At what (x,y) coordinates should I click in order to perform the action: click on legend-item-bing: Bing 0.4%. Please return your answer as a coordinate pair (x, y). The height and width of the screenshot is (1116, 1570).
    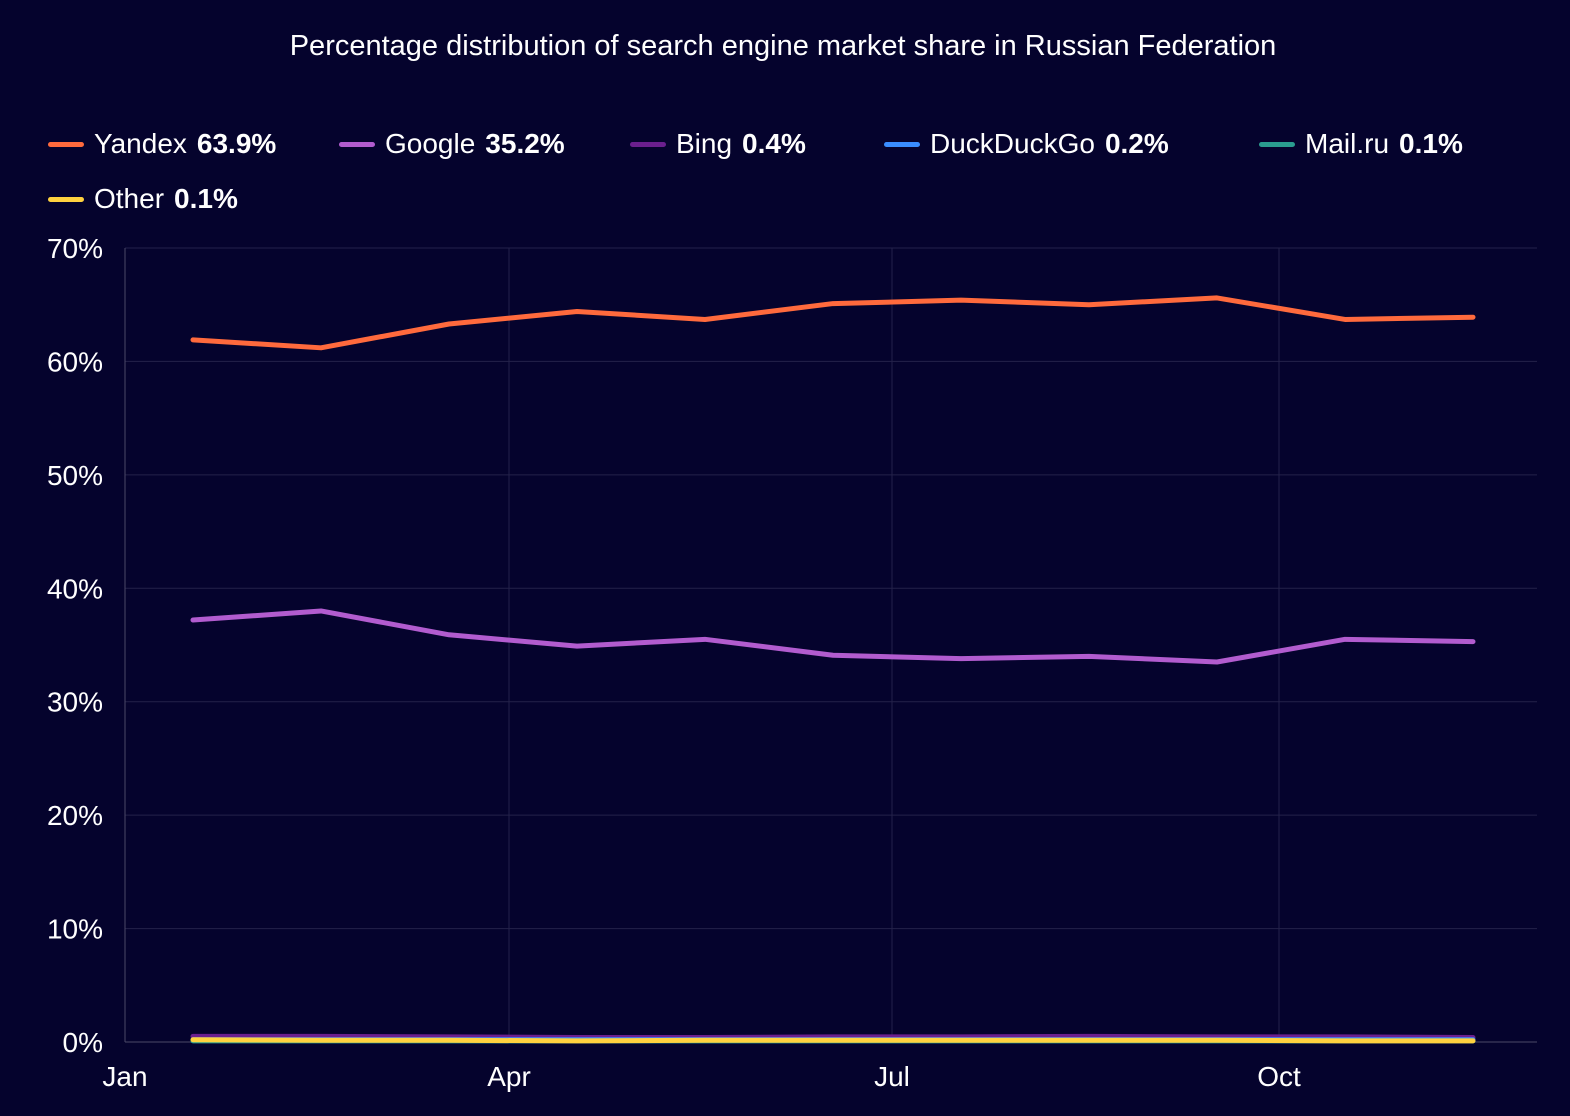
    Looking at the image, I should click on (718, 144).